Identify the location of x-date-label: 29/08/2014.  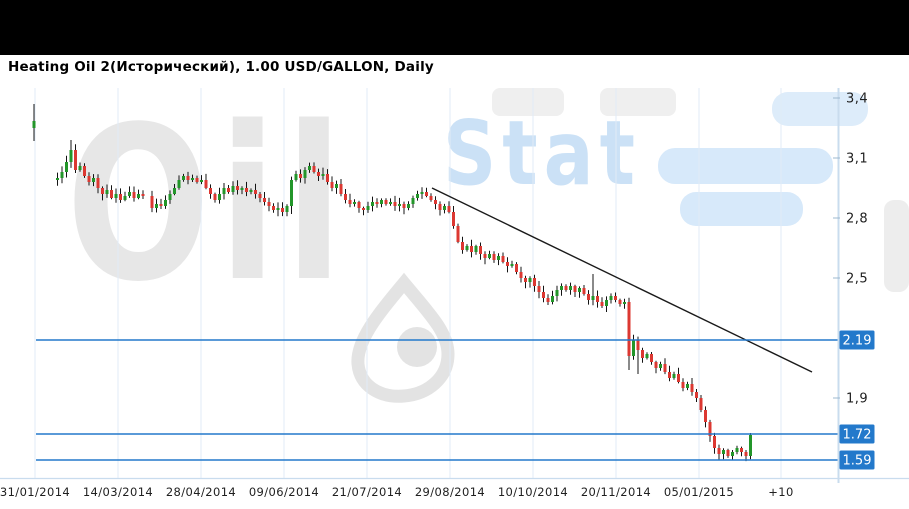
(450, 492).